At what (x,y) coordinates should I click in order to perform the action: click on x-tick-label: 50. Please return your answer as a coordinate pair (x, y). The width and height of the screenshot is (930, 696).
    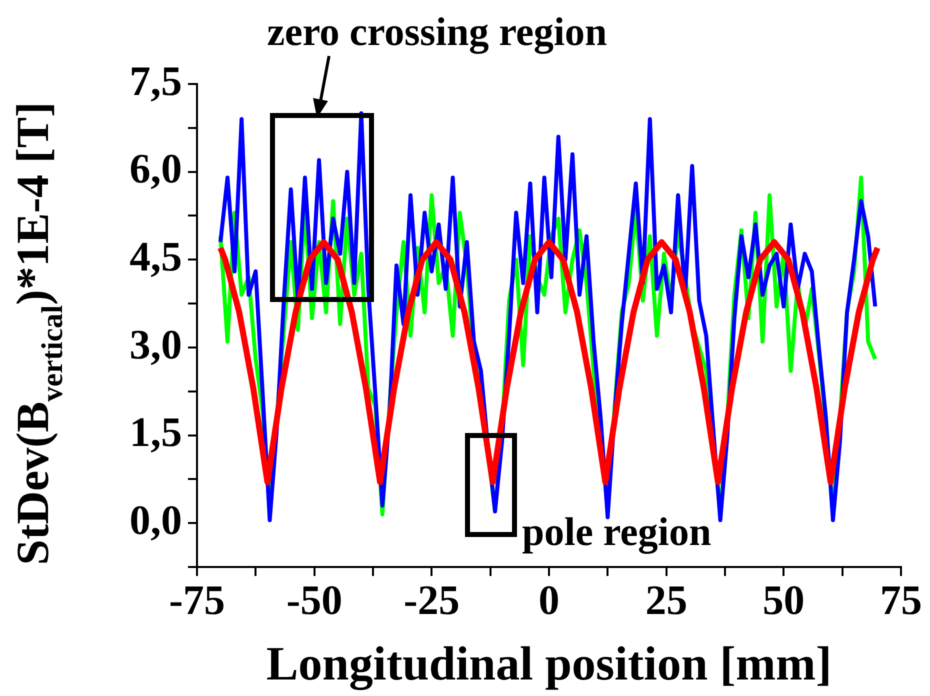
    Looking at the image, I should click on (783, 601).